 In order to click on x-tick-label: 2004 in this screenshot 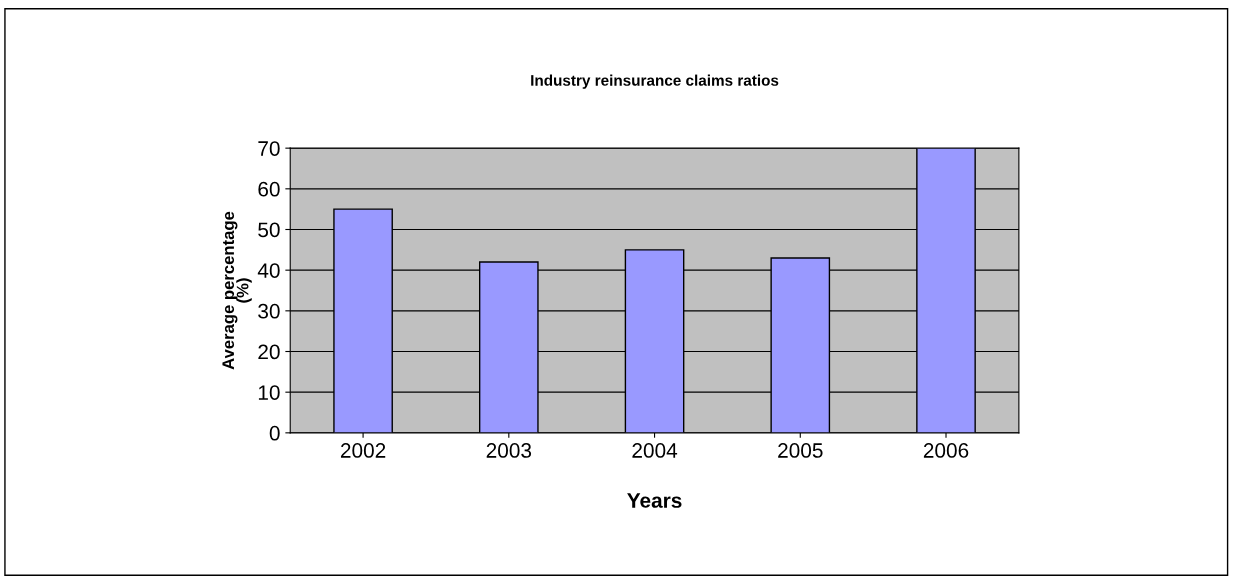, I will do `click(655, 450)`.